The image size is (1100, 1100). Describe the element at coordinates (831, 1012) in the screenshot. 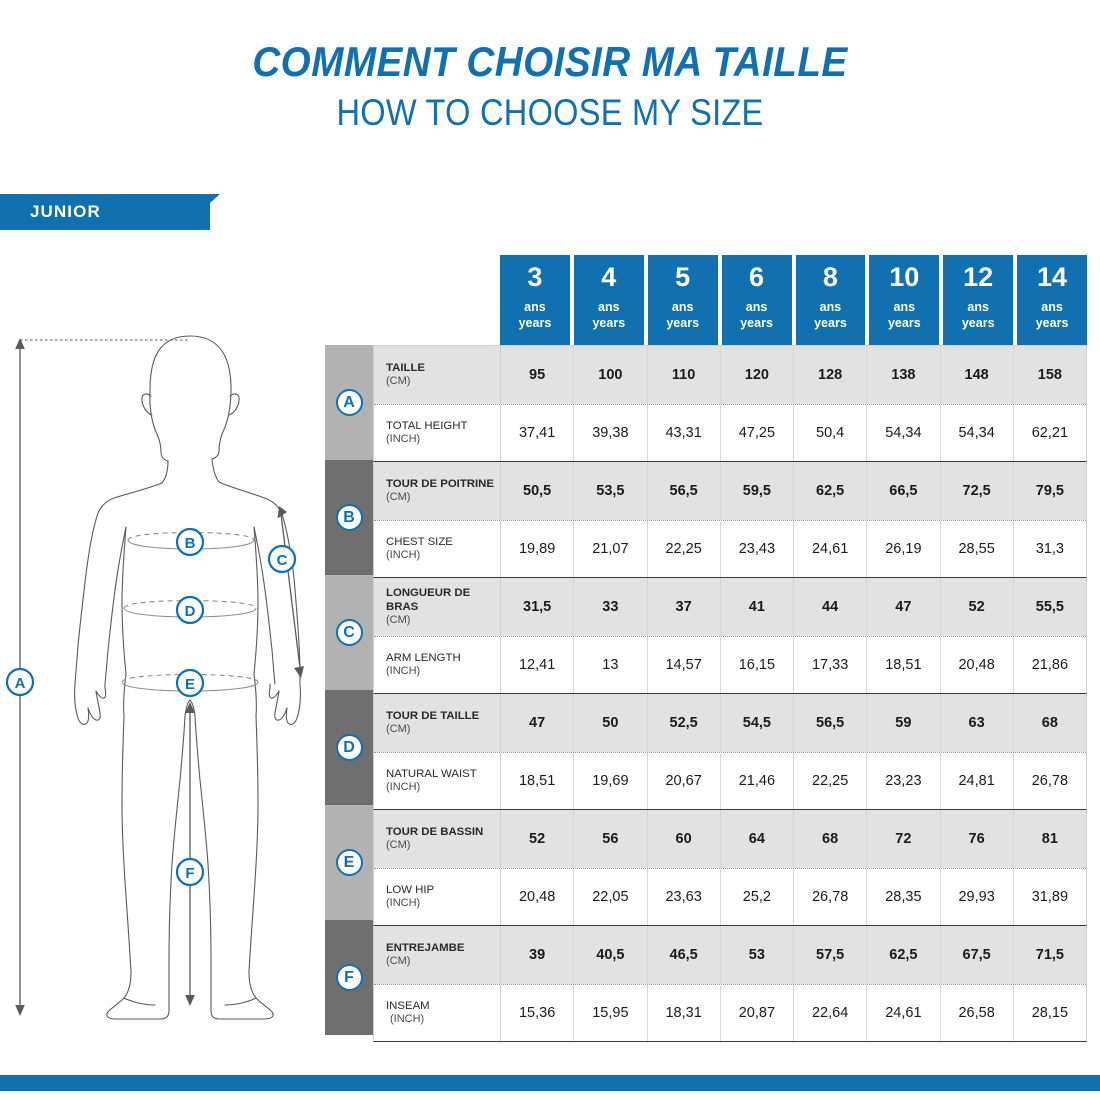

I see `measurement-value-cell: 22,64` at that location.